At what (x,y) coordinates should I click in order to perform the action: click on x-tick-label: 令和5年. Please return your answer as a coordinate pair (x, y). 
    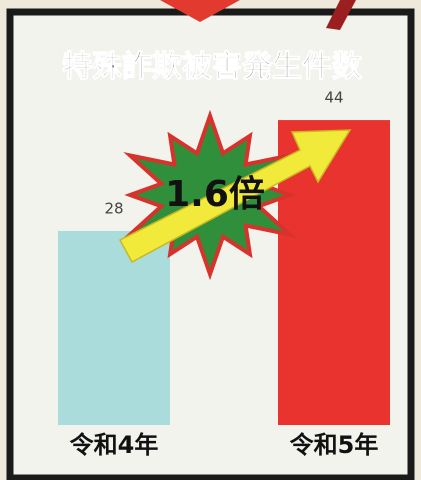
    Looking at the image, I should click on (334, 445).